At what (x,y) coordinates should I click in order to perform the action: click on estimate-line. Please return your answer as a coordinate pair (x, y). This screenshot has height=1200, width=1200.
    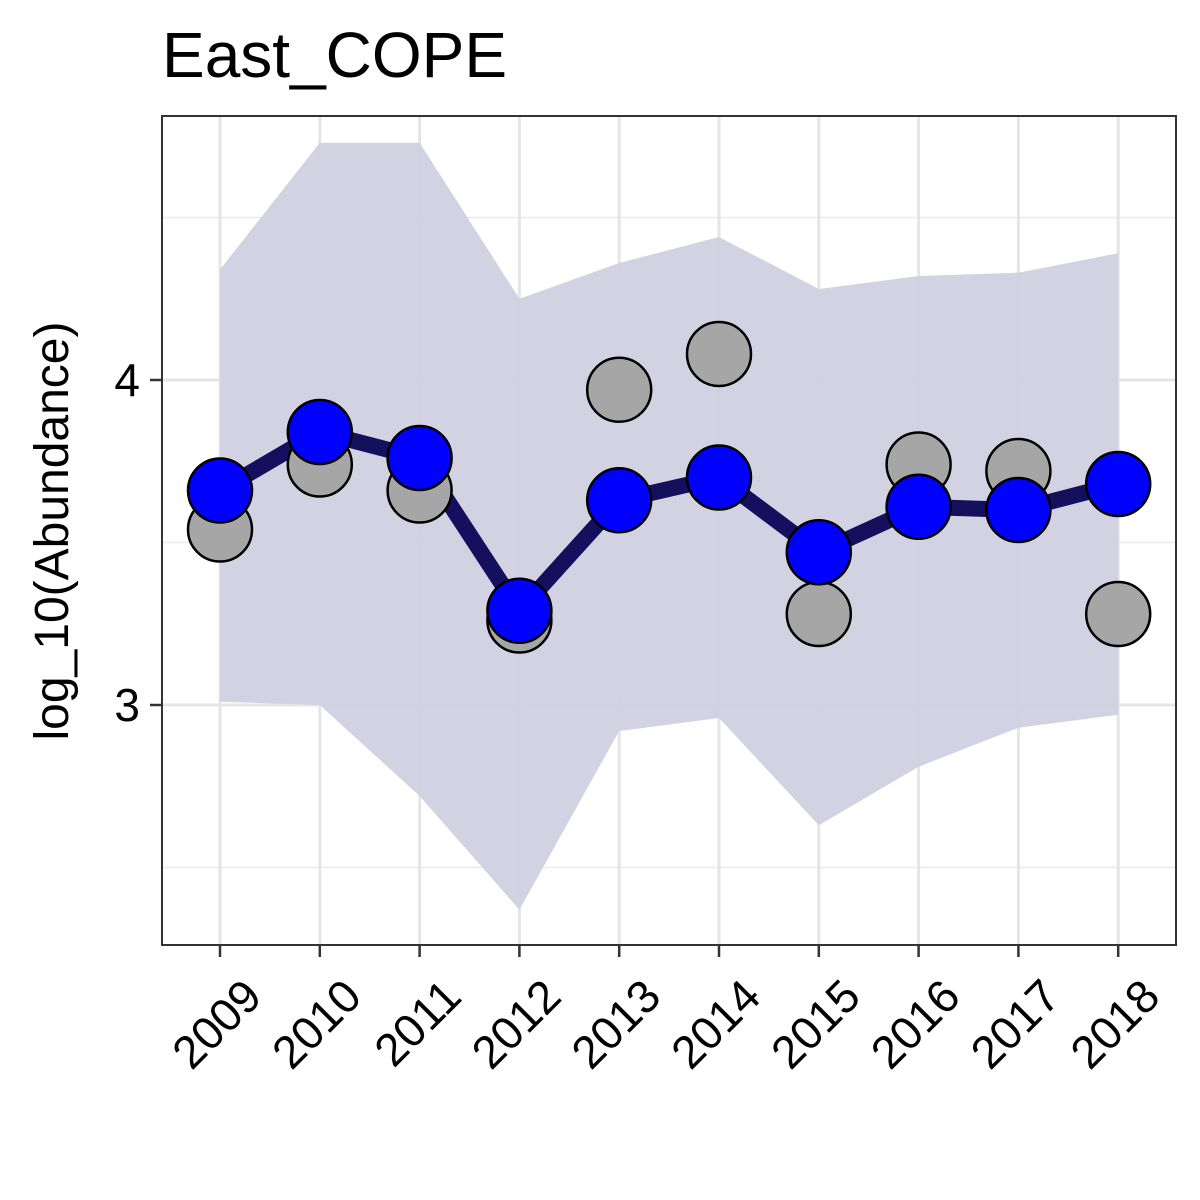
    Looking at the image, I should click on (669, 521).